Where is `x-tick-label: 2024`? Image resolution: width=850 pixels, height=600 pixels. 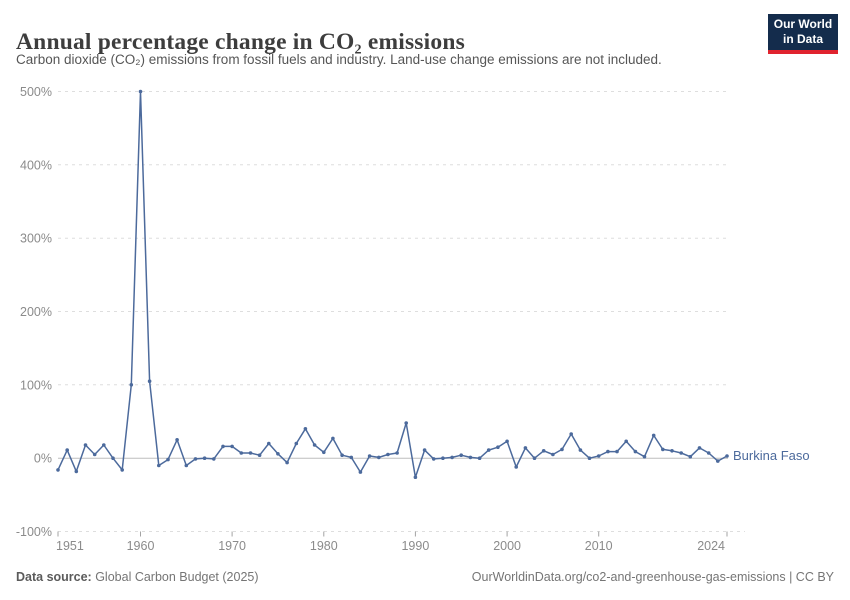 x-tick-label: 2024 is located at coordinates (711, 546).